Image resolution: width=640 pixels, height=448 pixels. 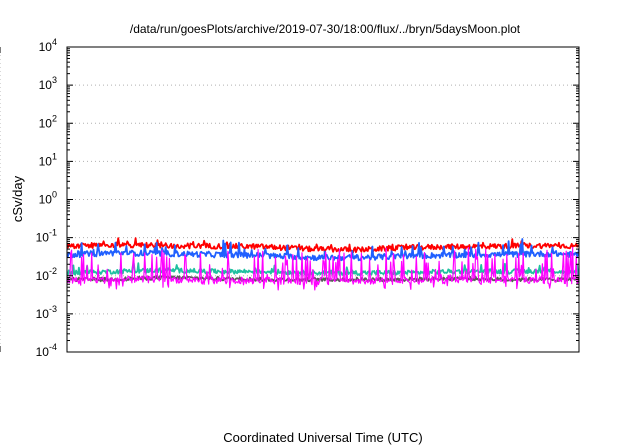 What do you see at coordinates (54, 118) in the screenshot?
I see `y-tick-exponent: 2` at bounding box center [54, 118].